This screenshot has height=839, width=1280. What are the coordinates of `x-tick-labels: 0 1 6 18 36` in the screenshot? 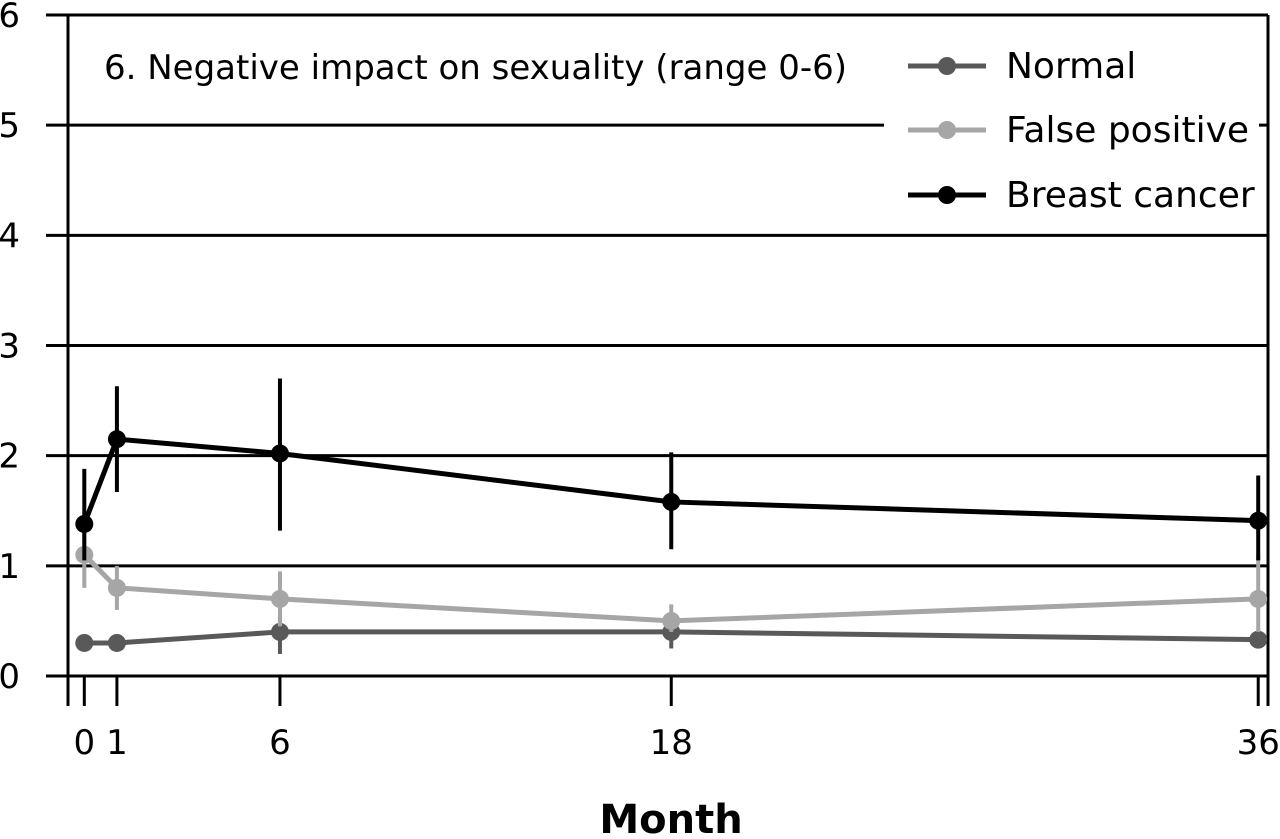 It's located at (676, 743).